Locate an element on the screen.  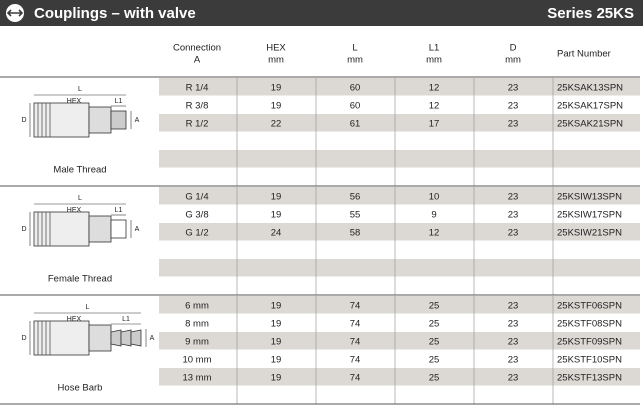
cell: 22 is located at coordinates (276, 124).